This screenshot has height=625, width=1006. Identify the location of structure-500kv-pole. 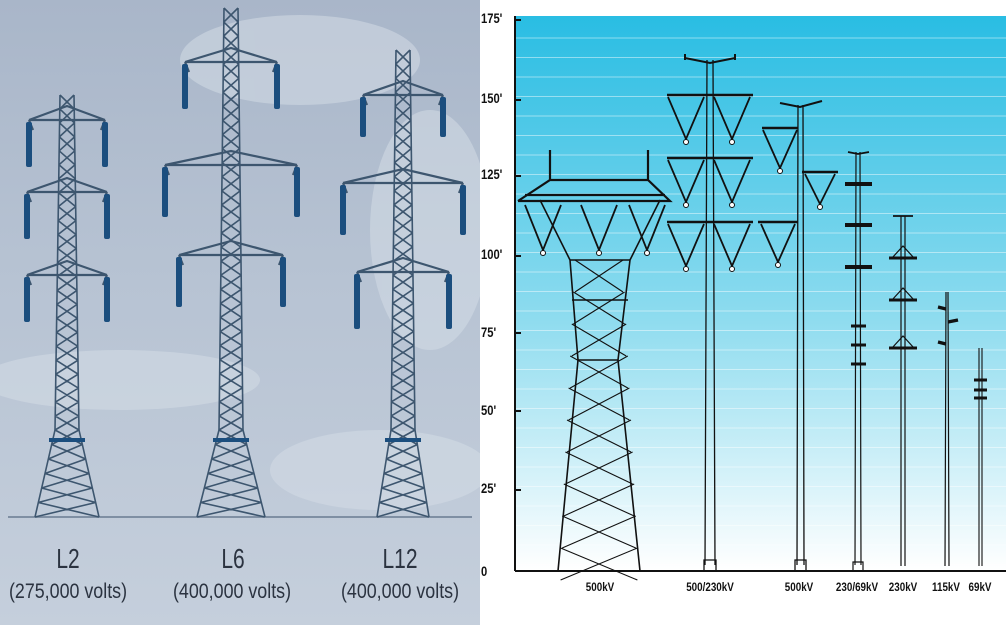
(798, 336).